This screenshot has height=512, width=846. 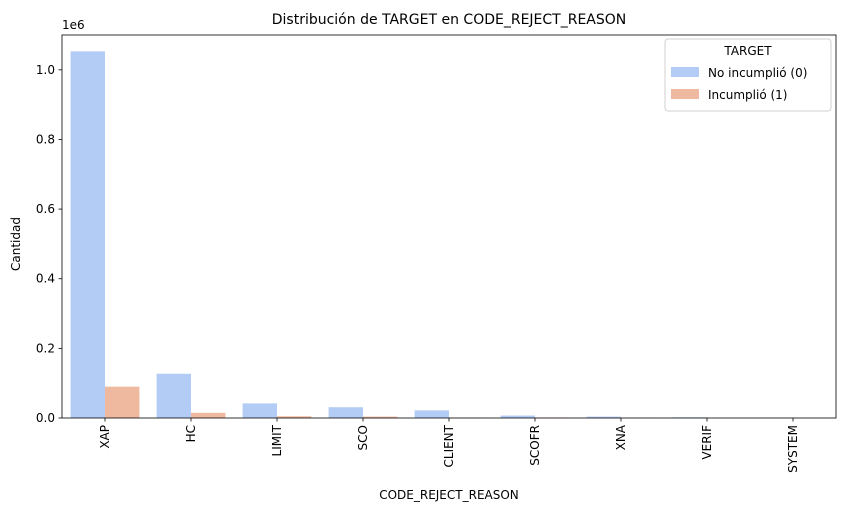 What do you see at coordinates (191, 433) in the screenshot?
I see `x-tick-label-hc: HC` at bounding box center [191, 433].